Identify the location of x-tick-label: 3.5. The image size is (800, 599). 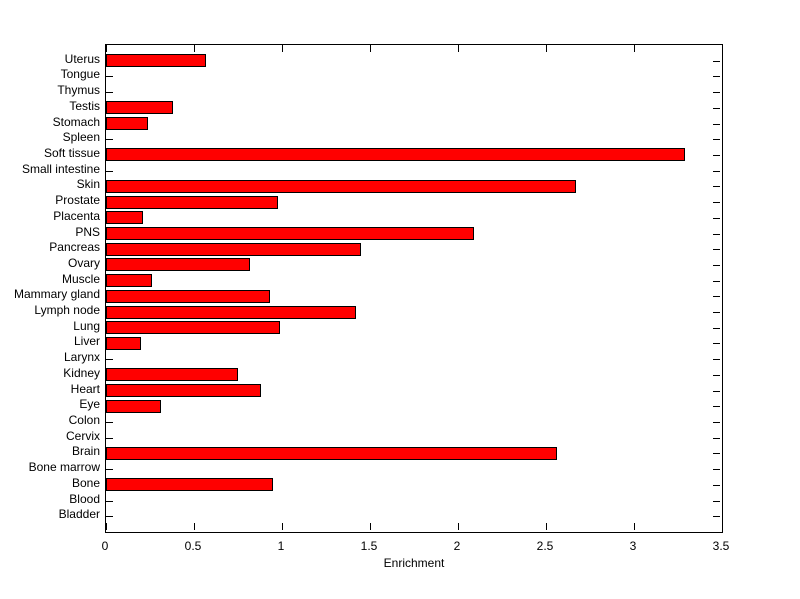
(721, 546).